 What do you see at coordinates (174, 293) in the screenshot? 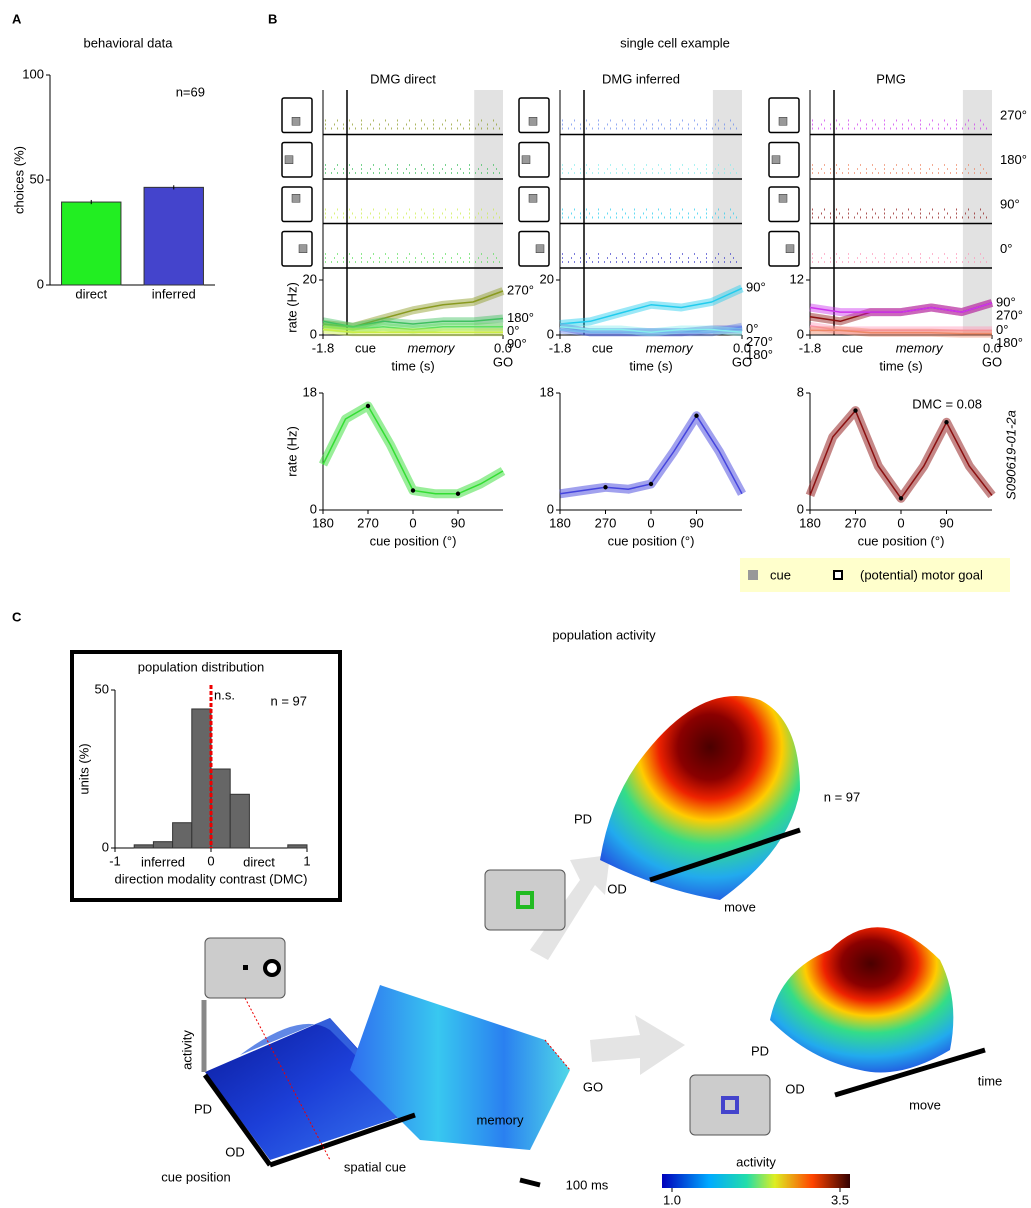
I see `x-tick-label: inferred` at bounding box center [174, 293].